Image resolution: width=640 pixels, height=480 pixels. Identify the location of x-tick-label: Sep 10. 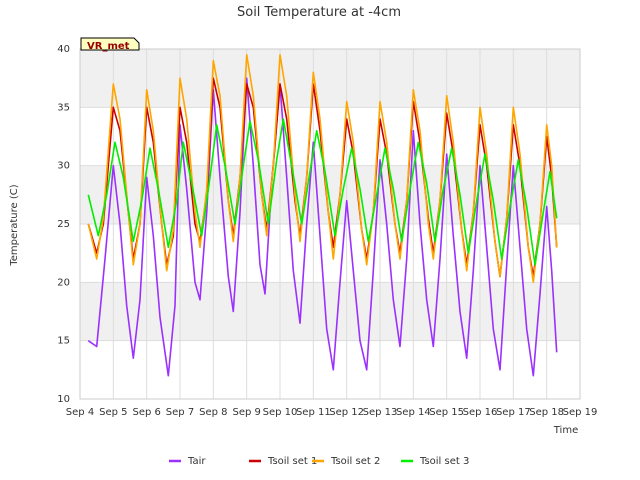
(280, 412).